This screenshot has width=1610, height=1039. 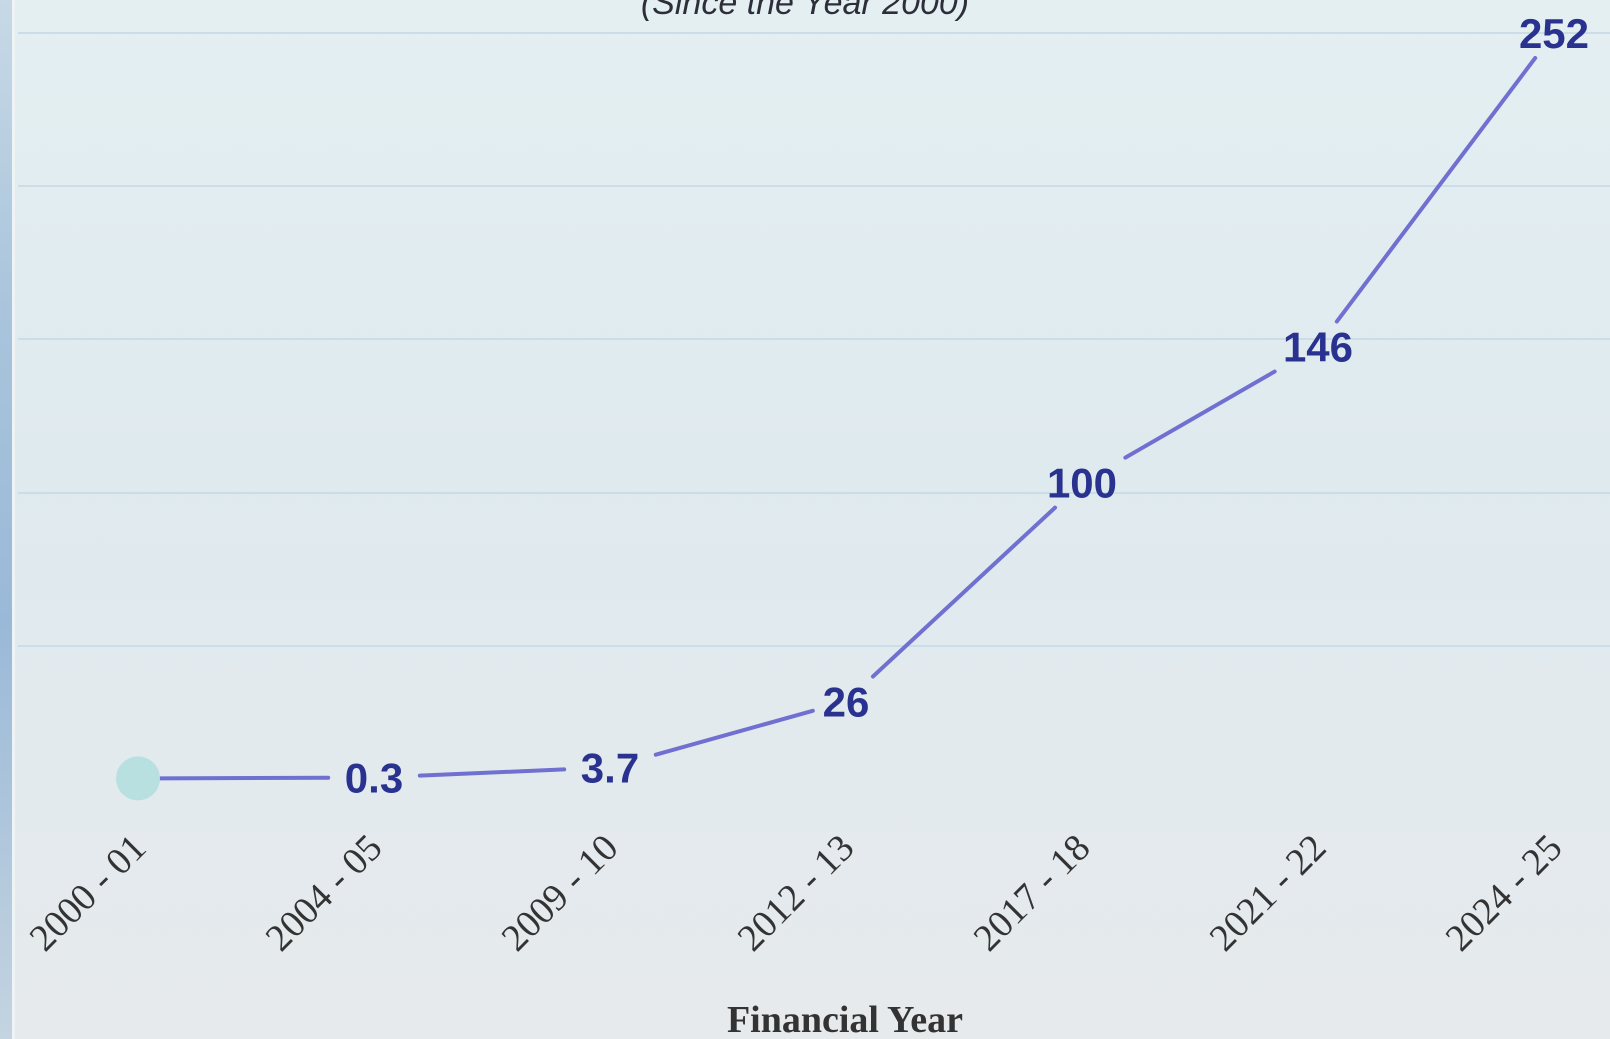 What do you see at coordinates (1268, 893) in the screenshot?
I see `x-tick-label: 2021 - 22` at bounding box center [1268, 893].